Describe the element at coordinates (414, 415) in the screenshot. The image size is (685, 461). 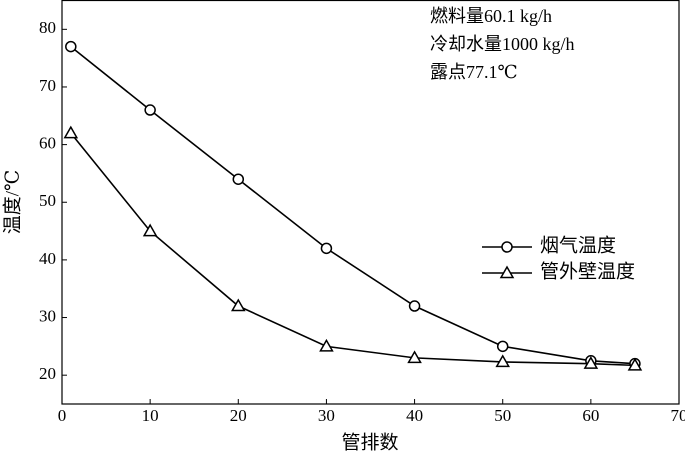
I see `x-tick-label: 40` at that location.